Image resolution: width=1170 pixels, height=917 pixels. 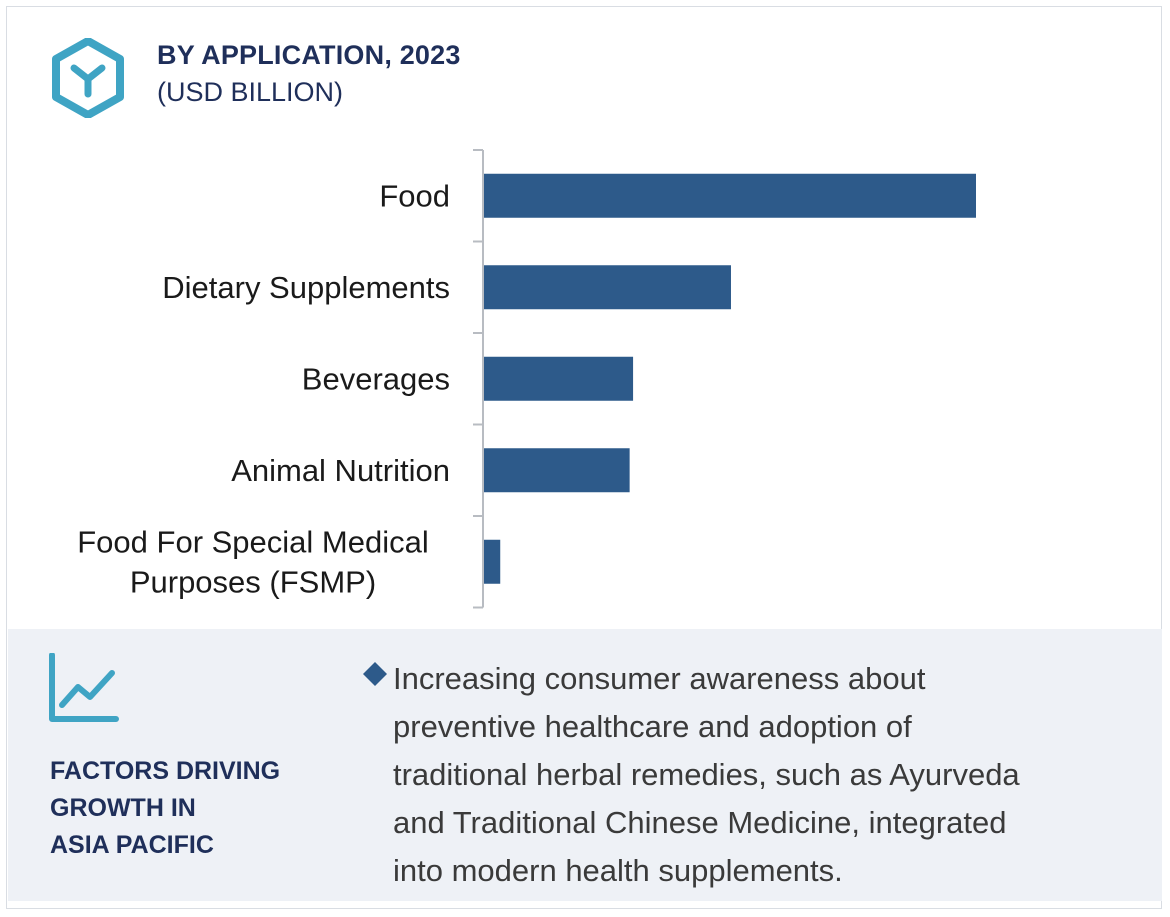 I want to click on factors-heading-line: ASIA PACIFIC, so click(x=132, y=845).